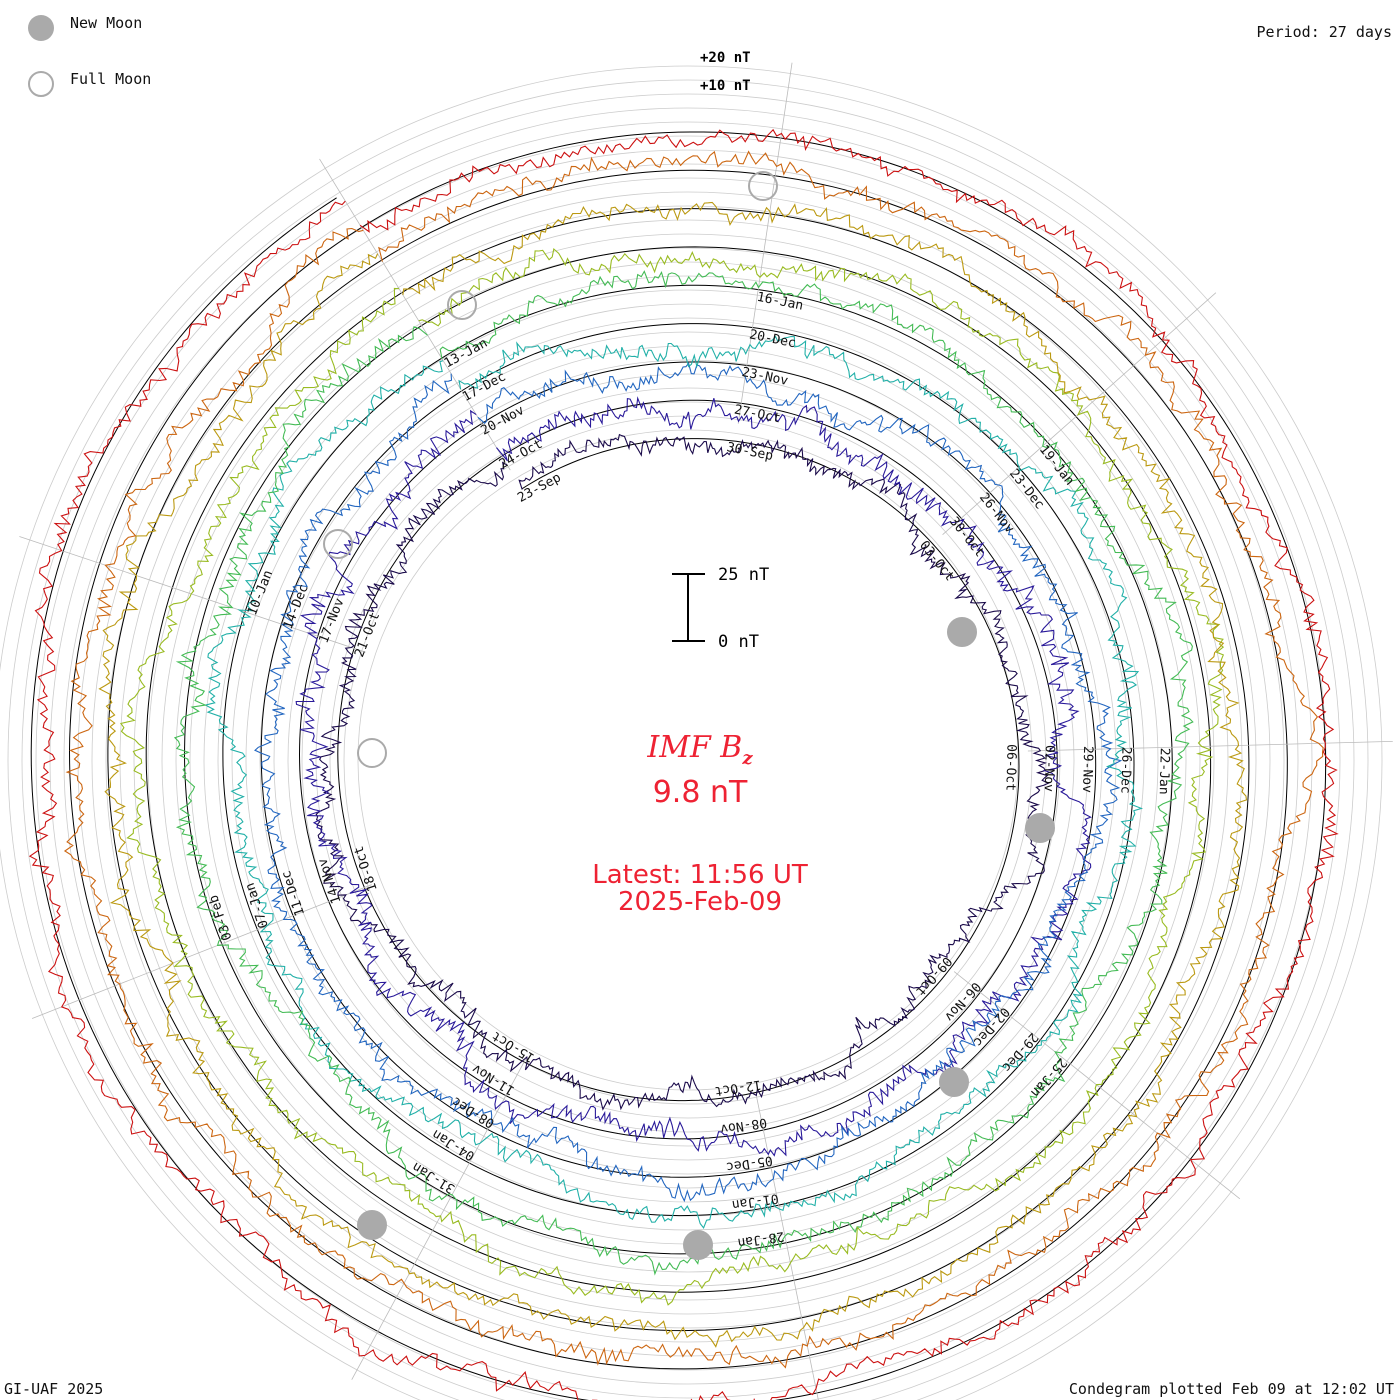 This screenshot has width=1400, height=1400. What do you see at coordinates (111, 79) in the screenshot?
I see `full-moon-label: Full Moon` at bounding box center [111, 79].